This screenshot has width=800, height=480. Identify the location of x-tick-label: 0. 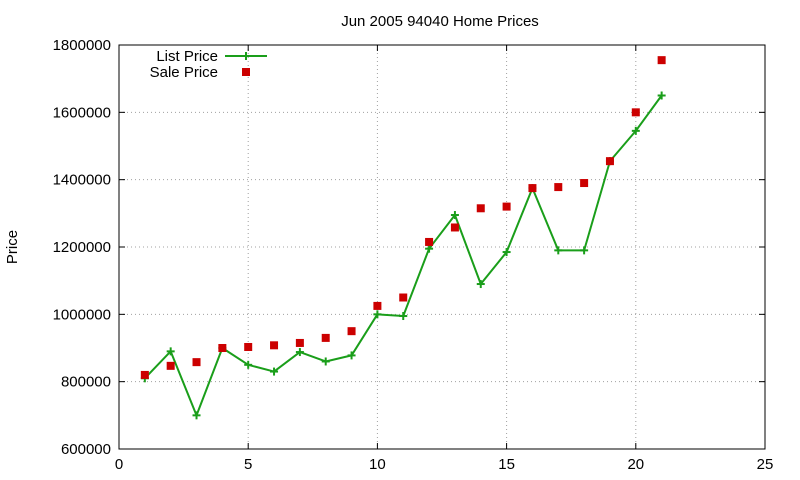
(119, 464).